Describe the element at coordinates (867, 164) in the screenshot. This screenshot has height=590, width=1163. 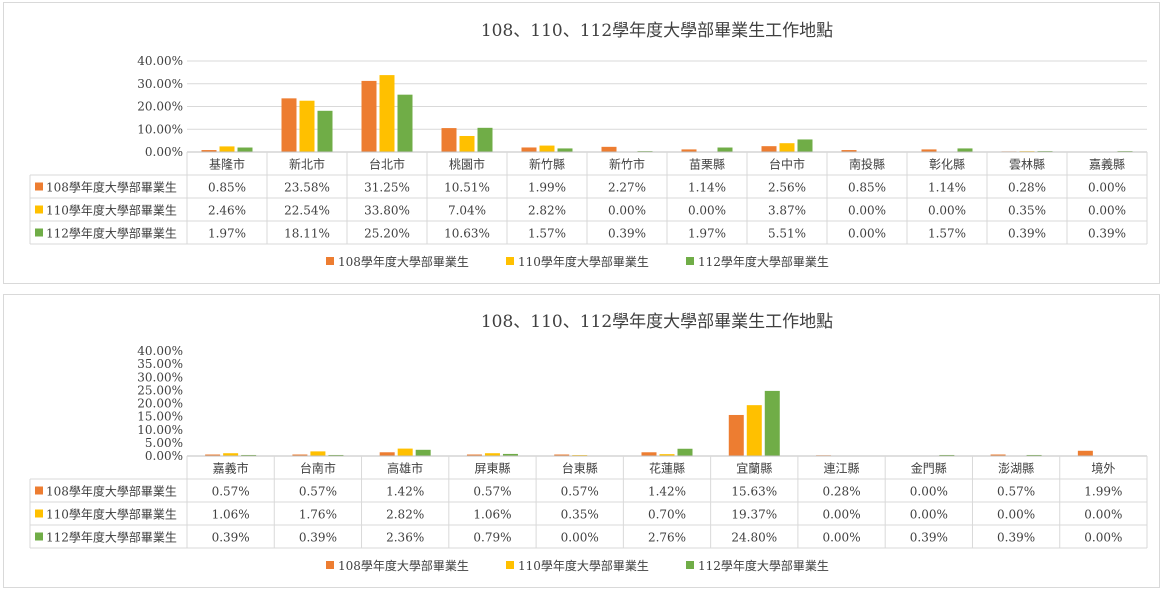
I see `category-label: 南投縣` at that location.